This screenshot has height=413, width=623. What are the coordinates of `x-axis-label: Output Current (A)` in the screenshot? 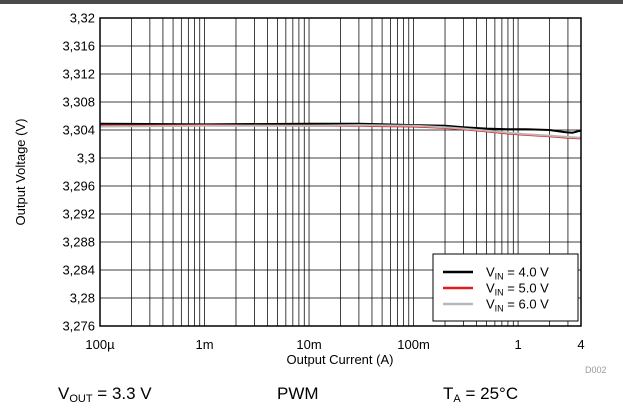 It's located at (340, 359).